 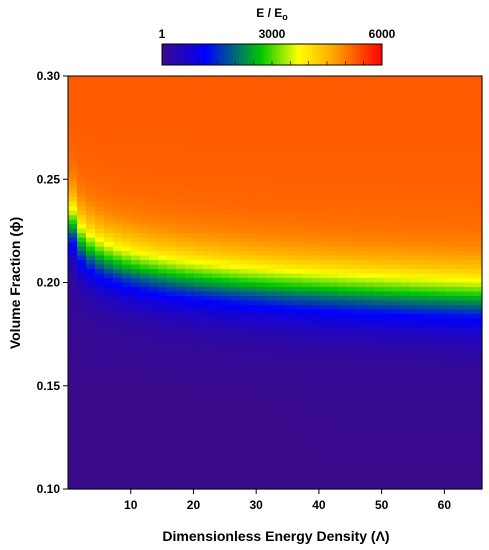 I want to click on x-tick-label: 10, so click(x=131, y=505).